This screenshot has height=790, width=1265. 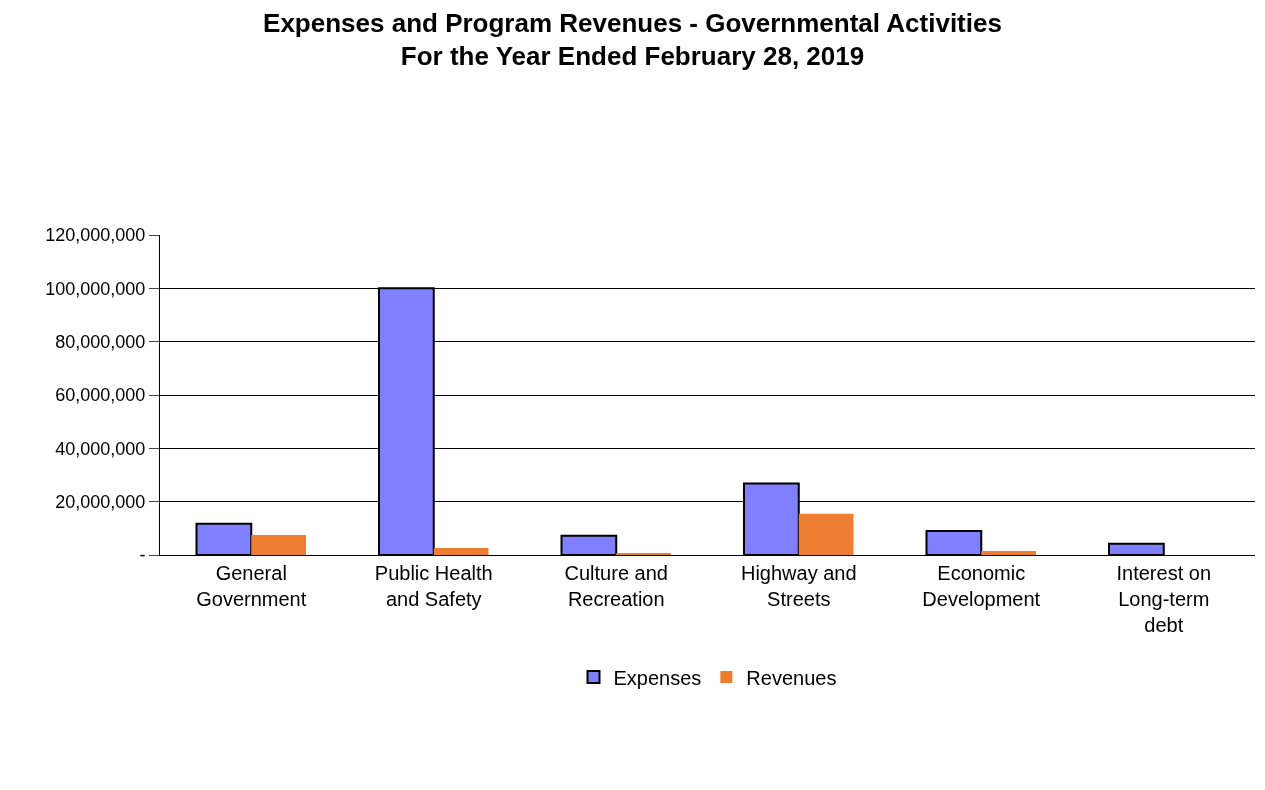 What do you see at coordinates (251, 586) in the screenshot?
I see `x-tick-label: General Government` at bounding box center [251, 586].